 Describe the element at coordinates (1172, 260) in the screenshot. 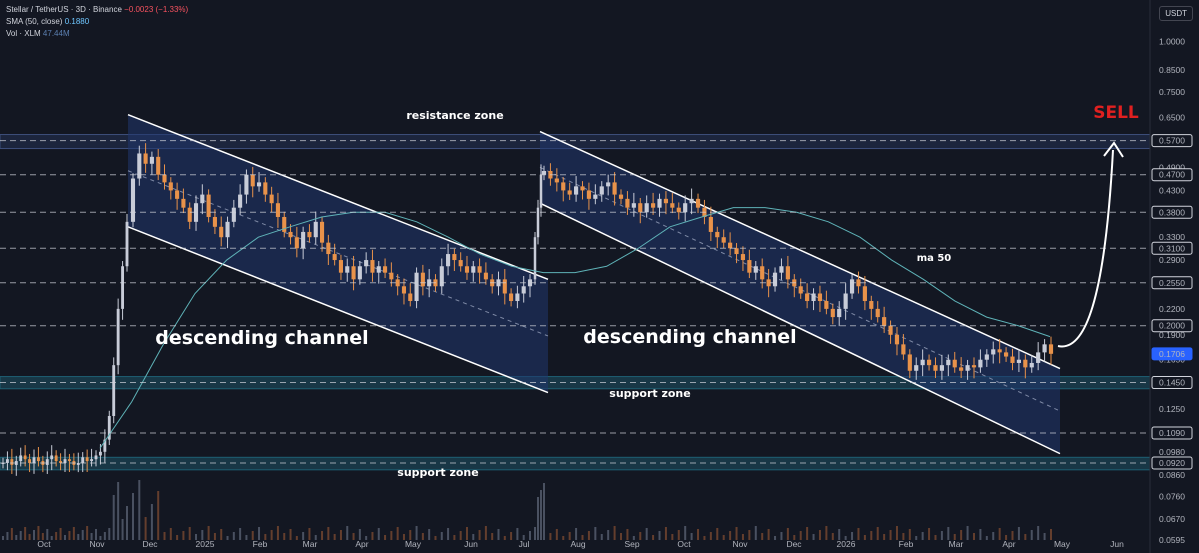

I see `y-tick-label: 0.2900` at that location.